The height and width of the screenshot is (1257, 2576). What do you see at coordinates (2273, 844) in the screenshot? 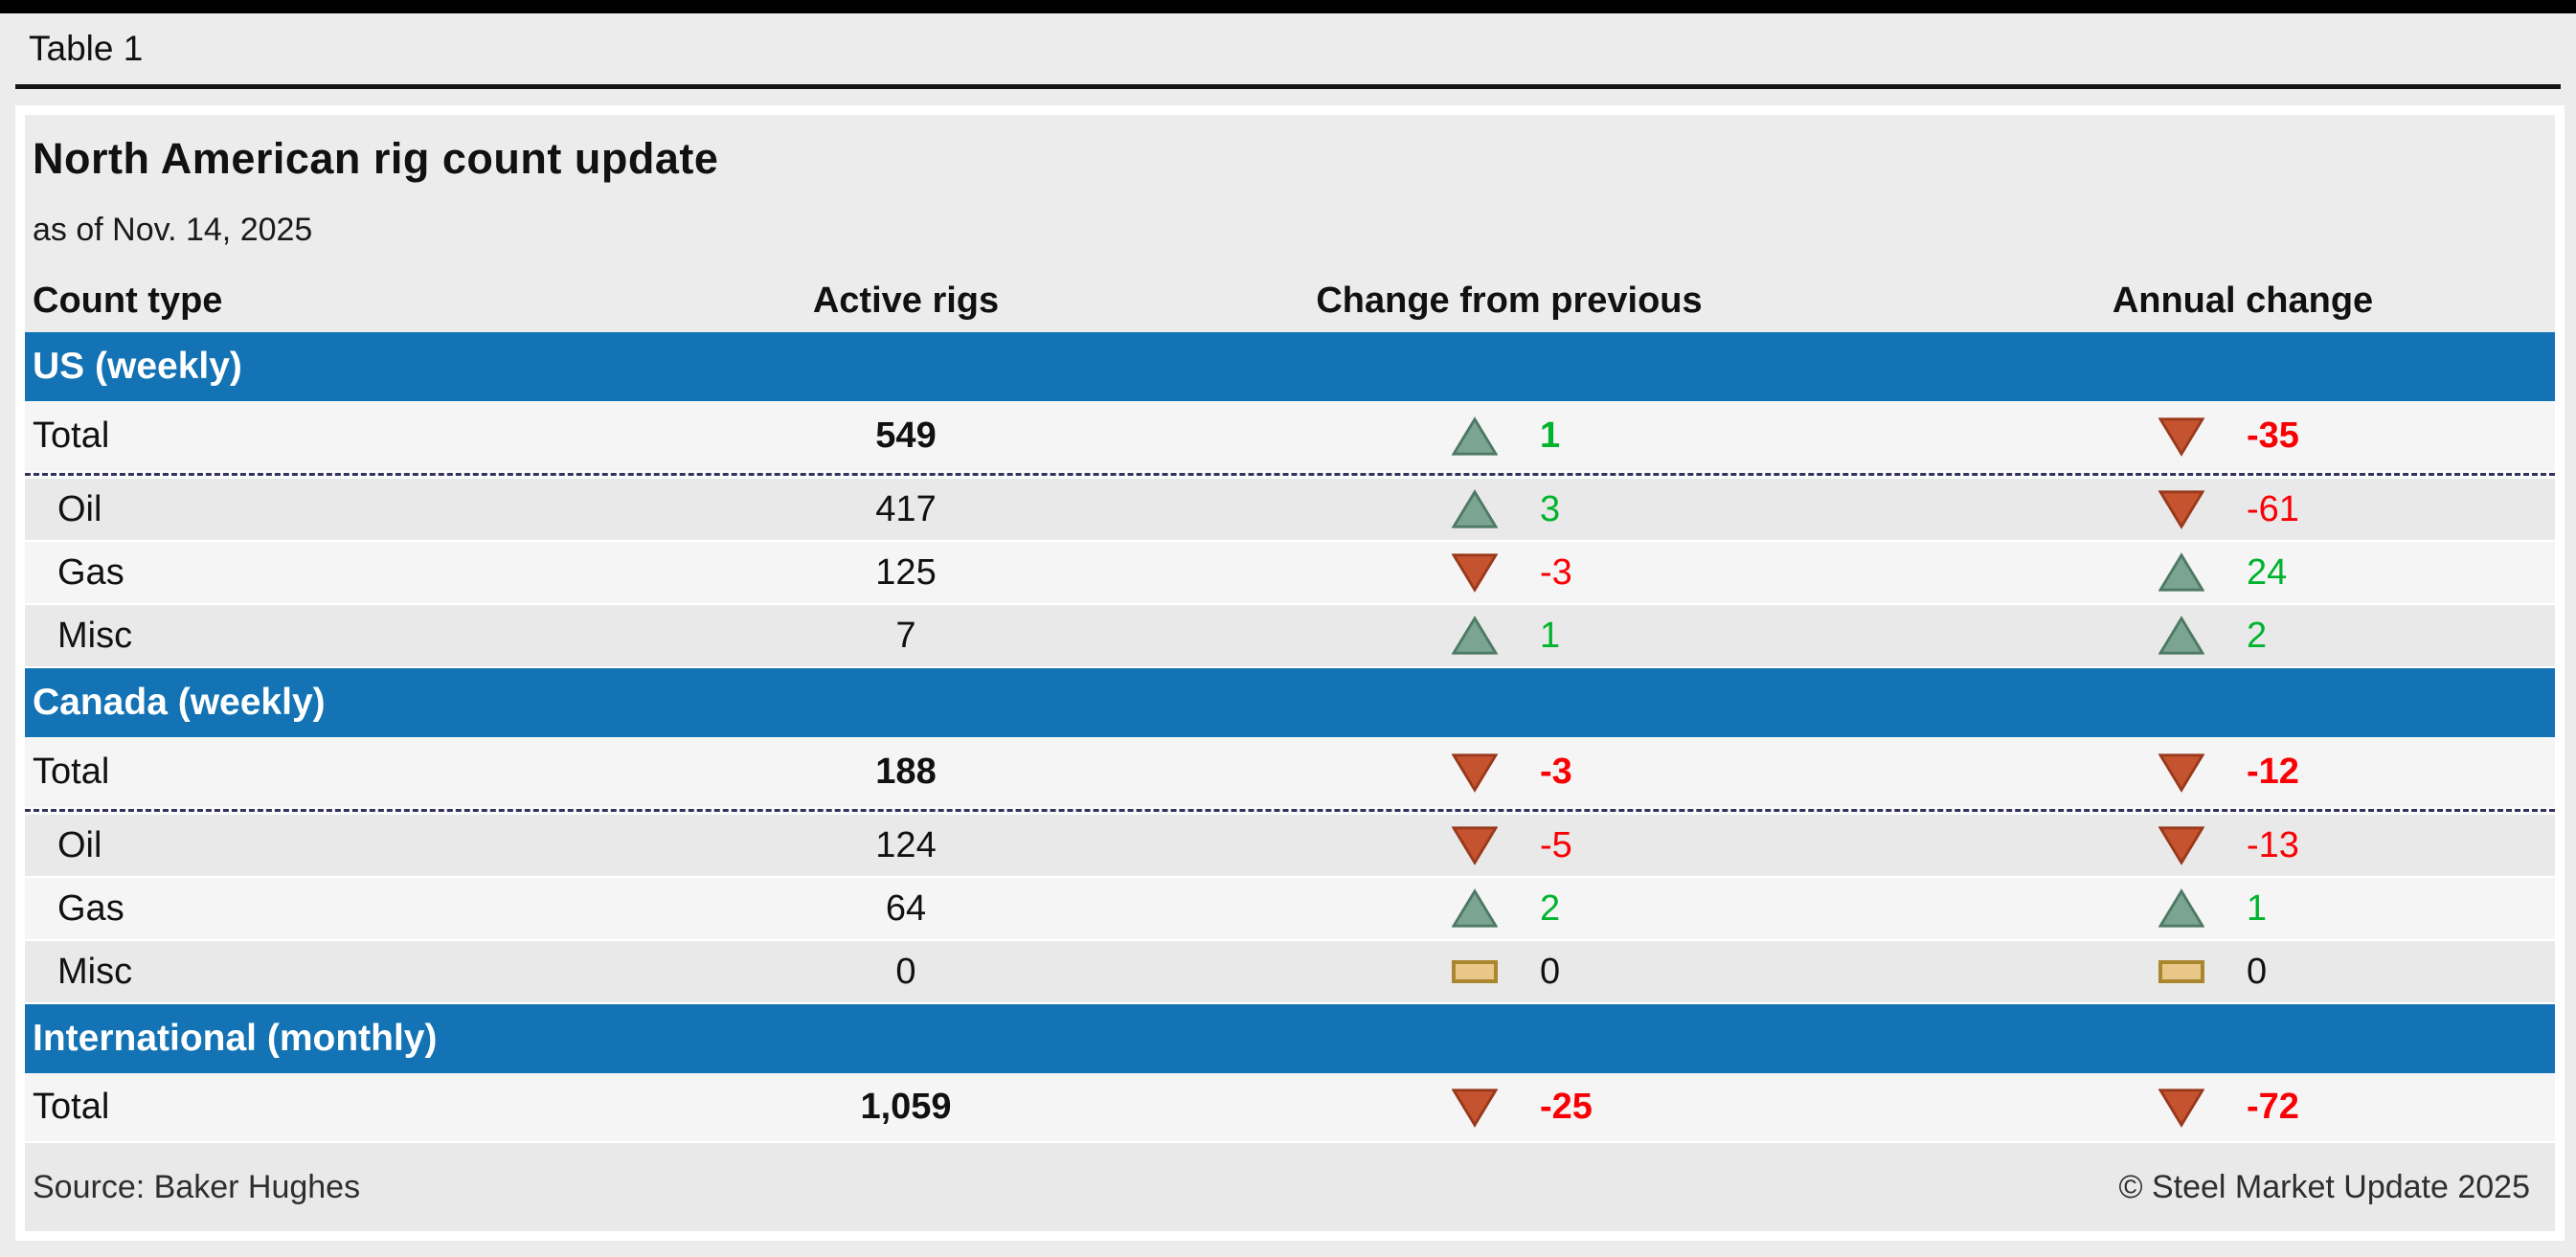
I see `annual-change-value: -13` at bounding box center [2273, 844].